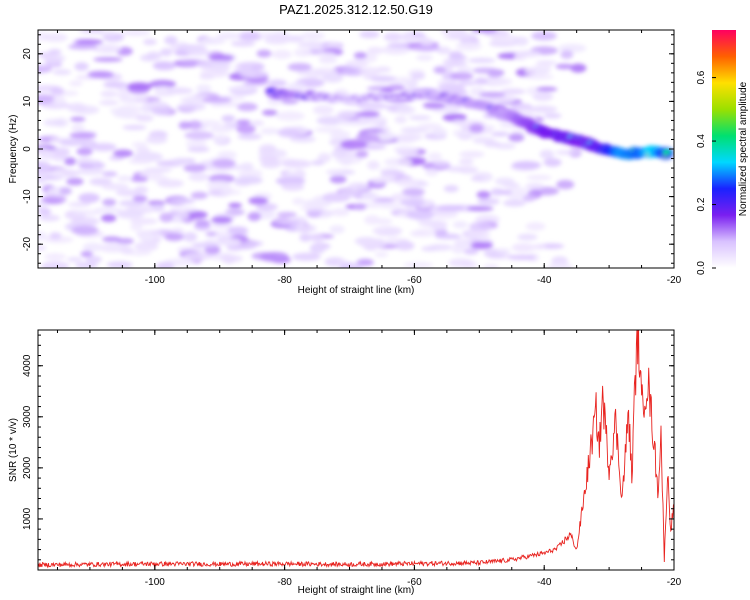 The width and height of the screenshot is (750, 600). What do you see at coordinates (13, 149) in the screenshot?
I see `spectrogram-y-label: Frequency (Hz)` at bounding box center [13, 149].